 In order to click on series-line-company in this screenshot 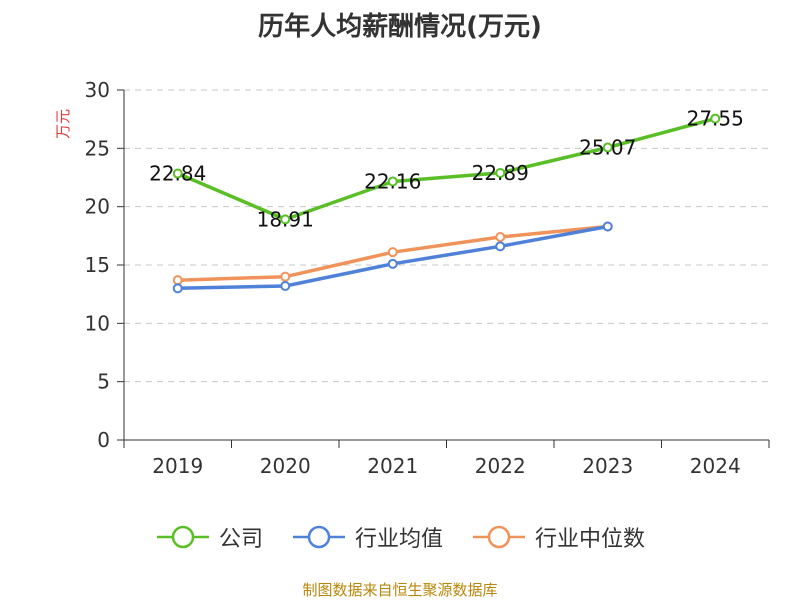, I will do `click(446, 169)`.